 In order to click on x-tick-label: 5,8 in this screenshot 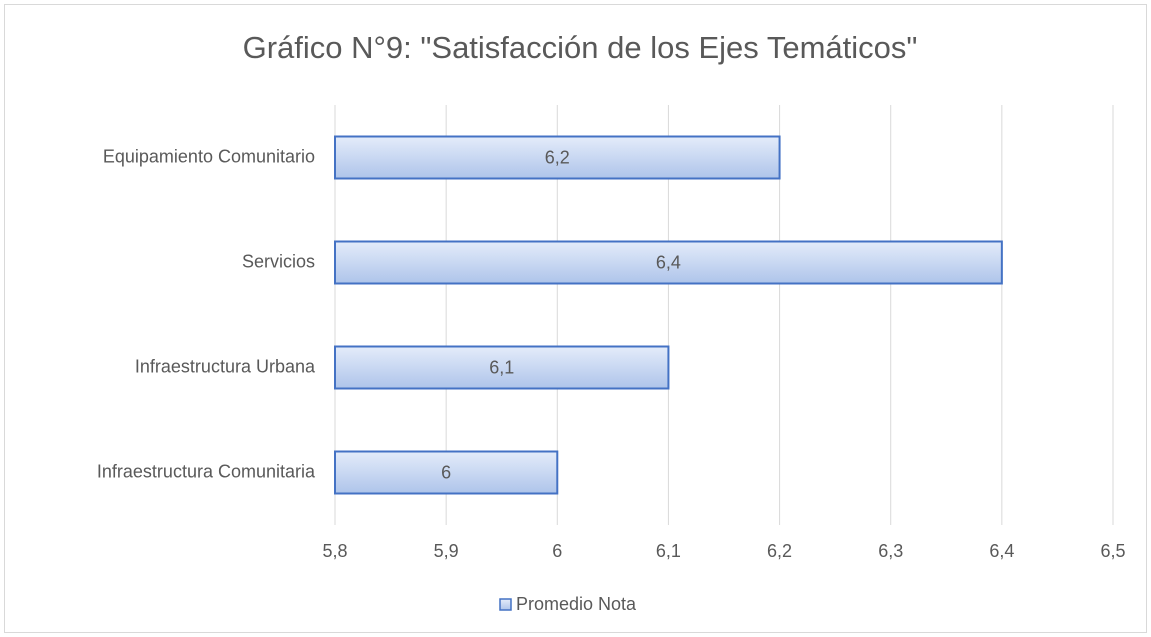, I will do `click(334, 551)`.